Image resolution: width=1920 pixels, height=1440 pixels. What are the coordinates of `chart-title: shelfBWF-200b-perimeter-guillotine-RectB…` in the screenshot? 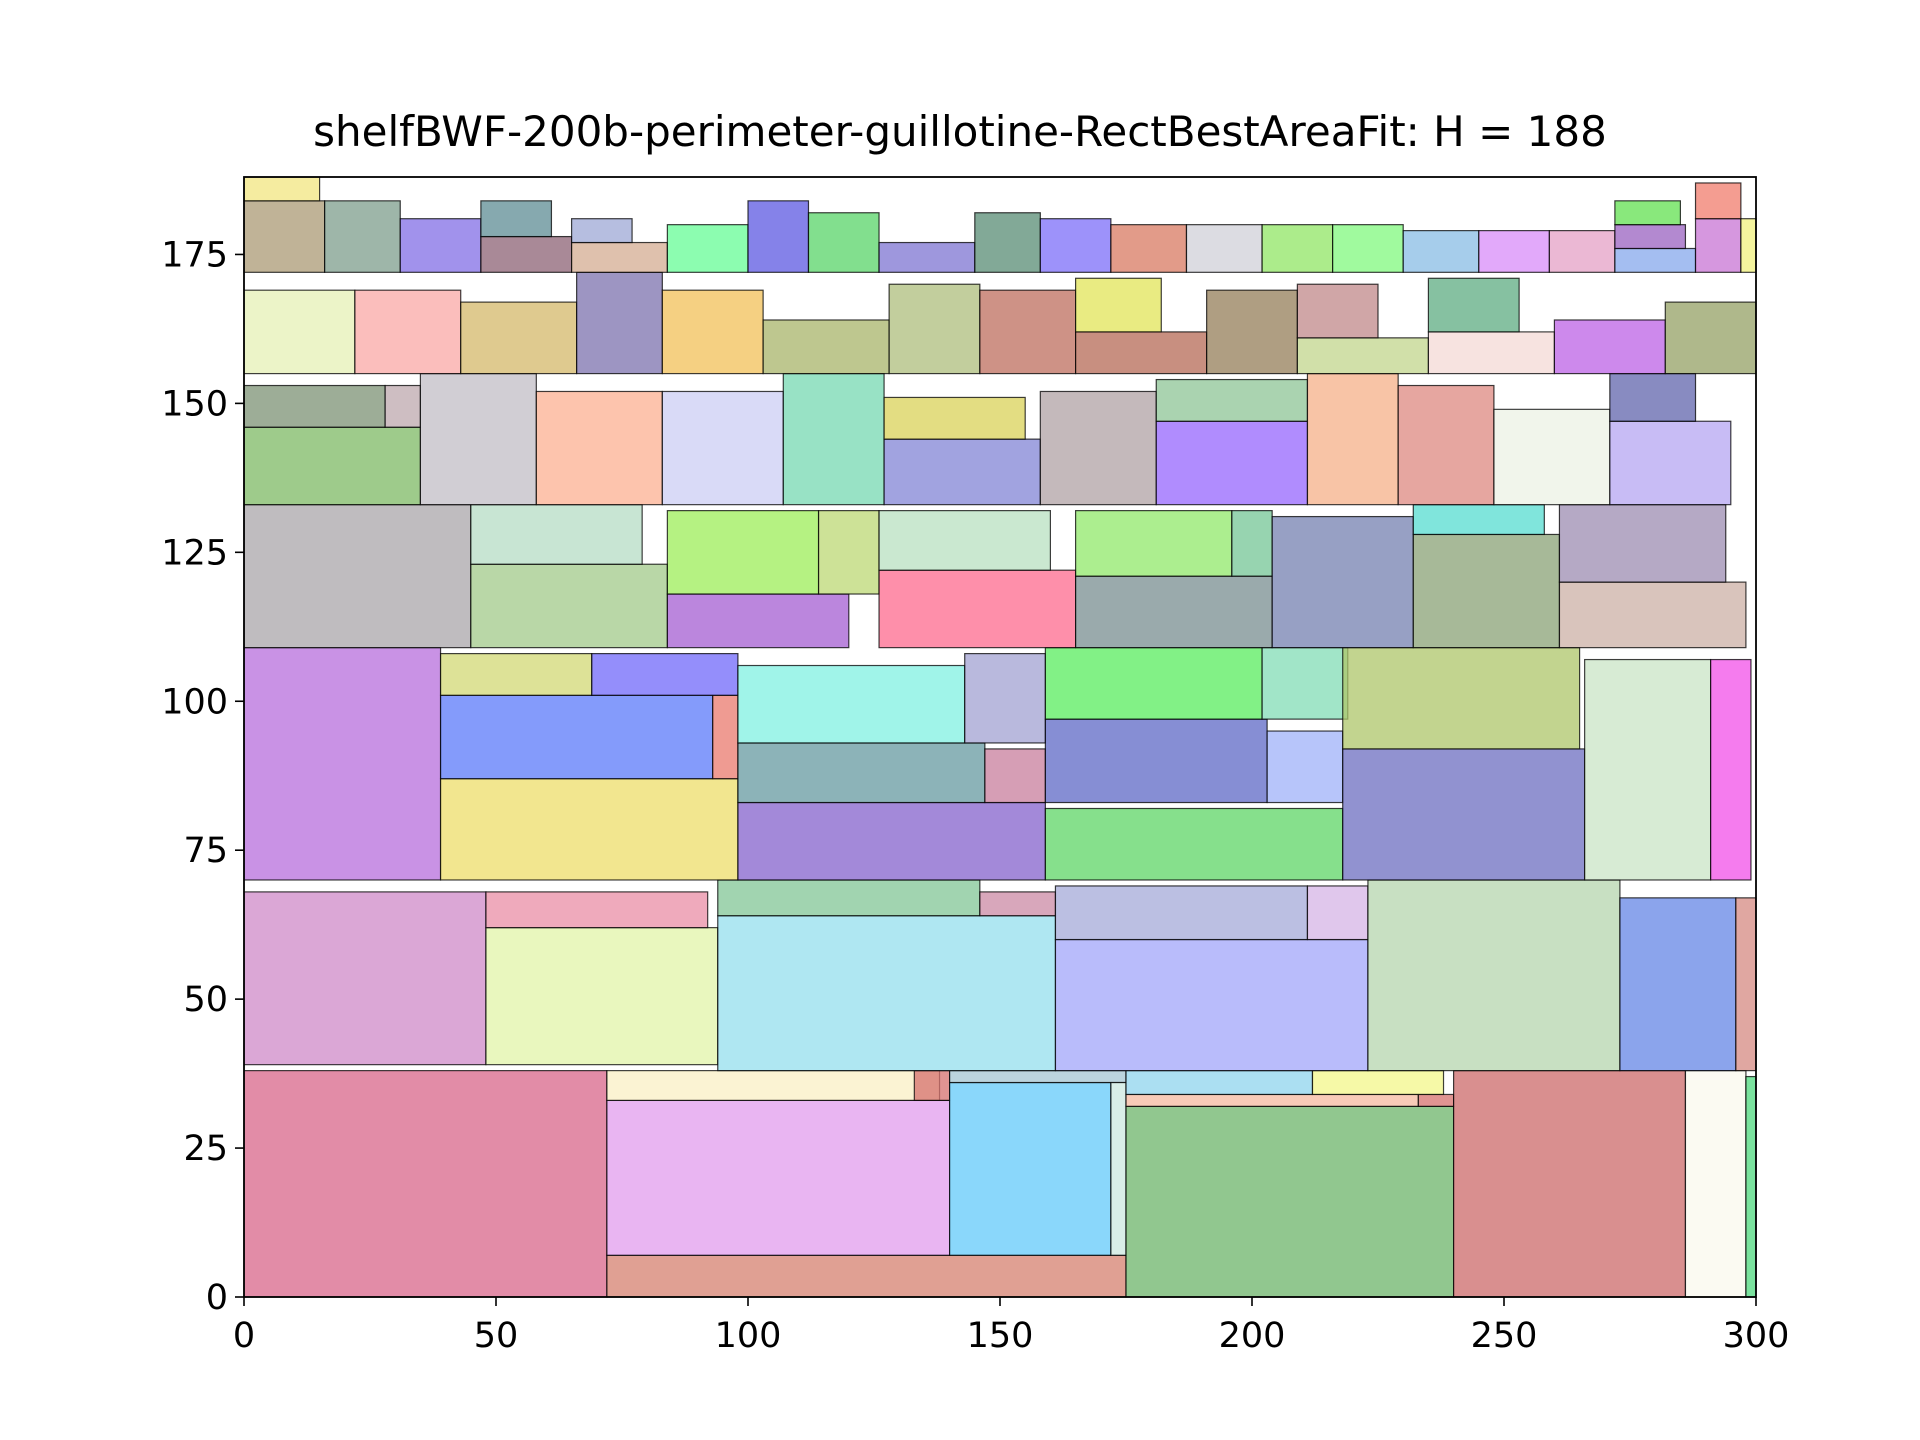 It's located at (960, 131).